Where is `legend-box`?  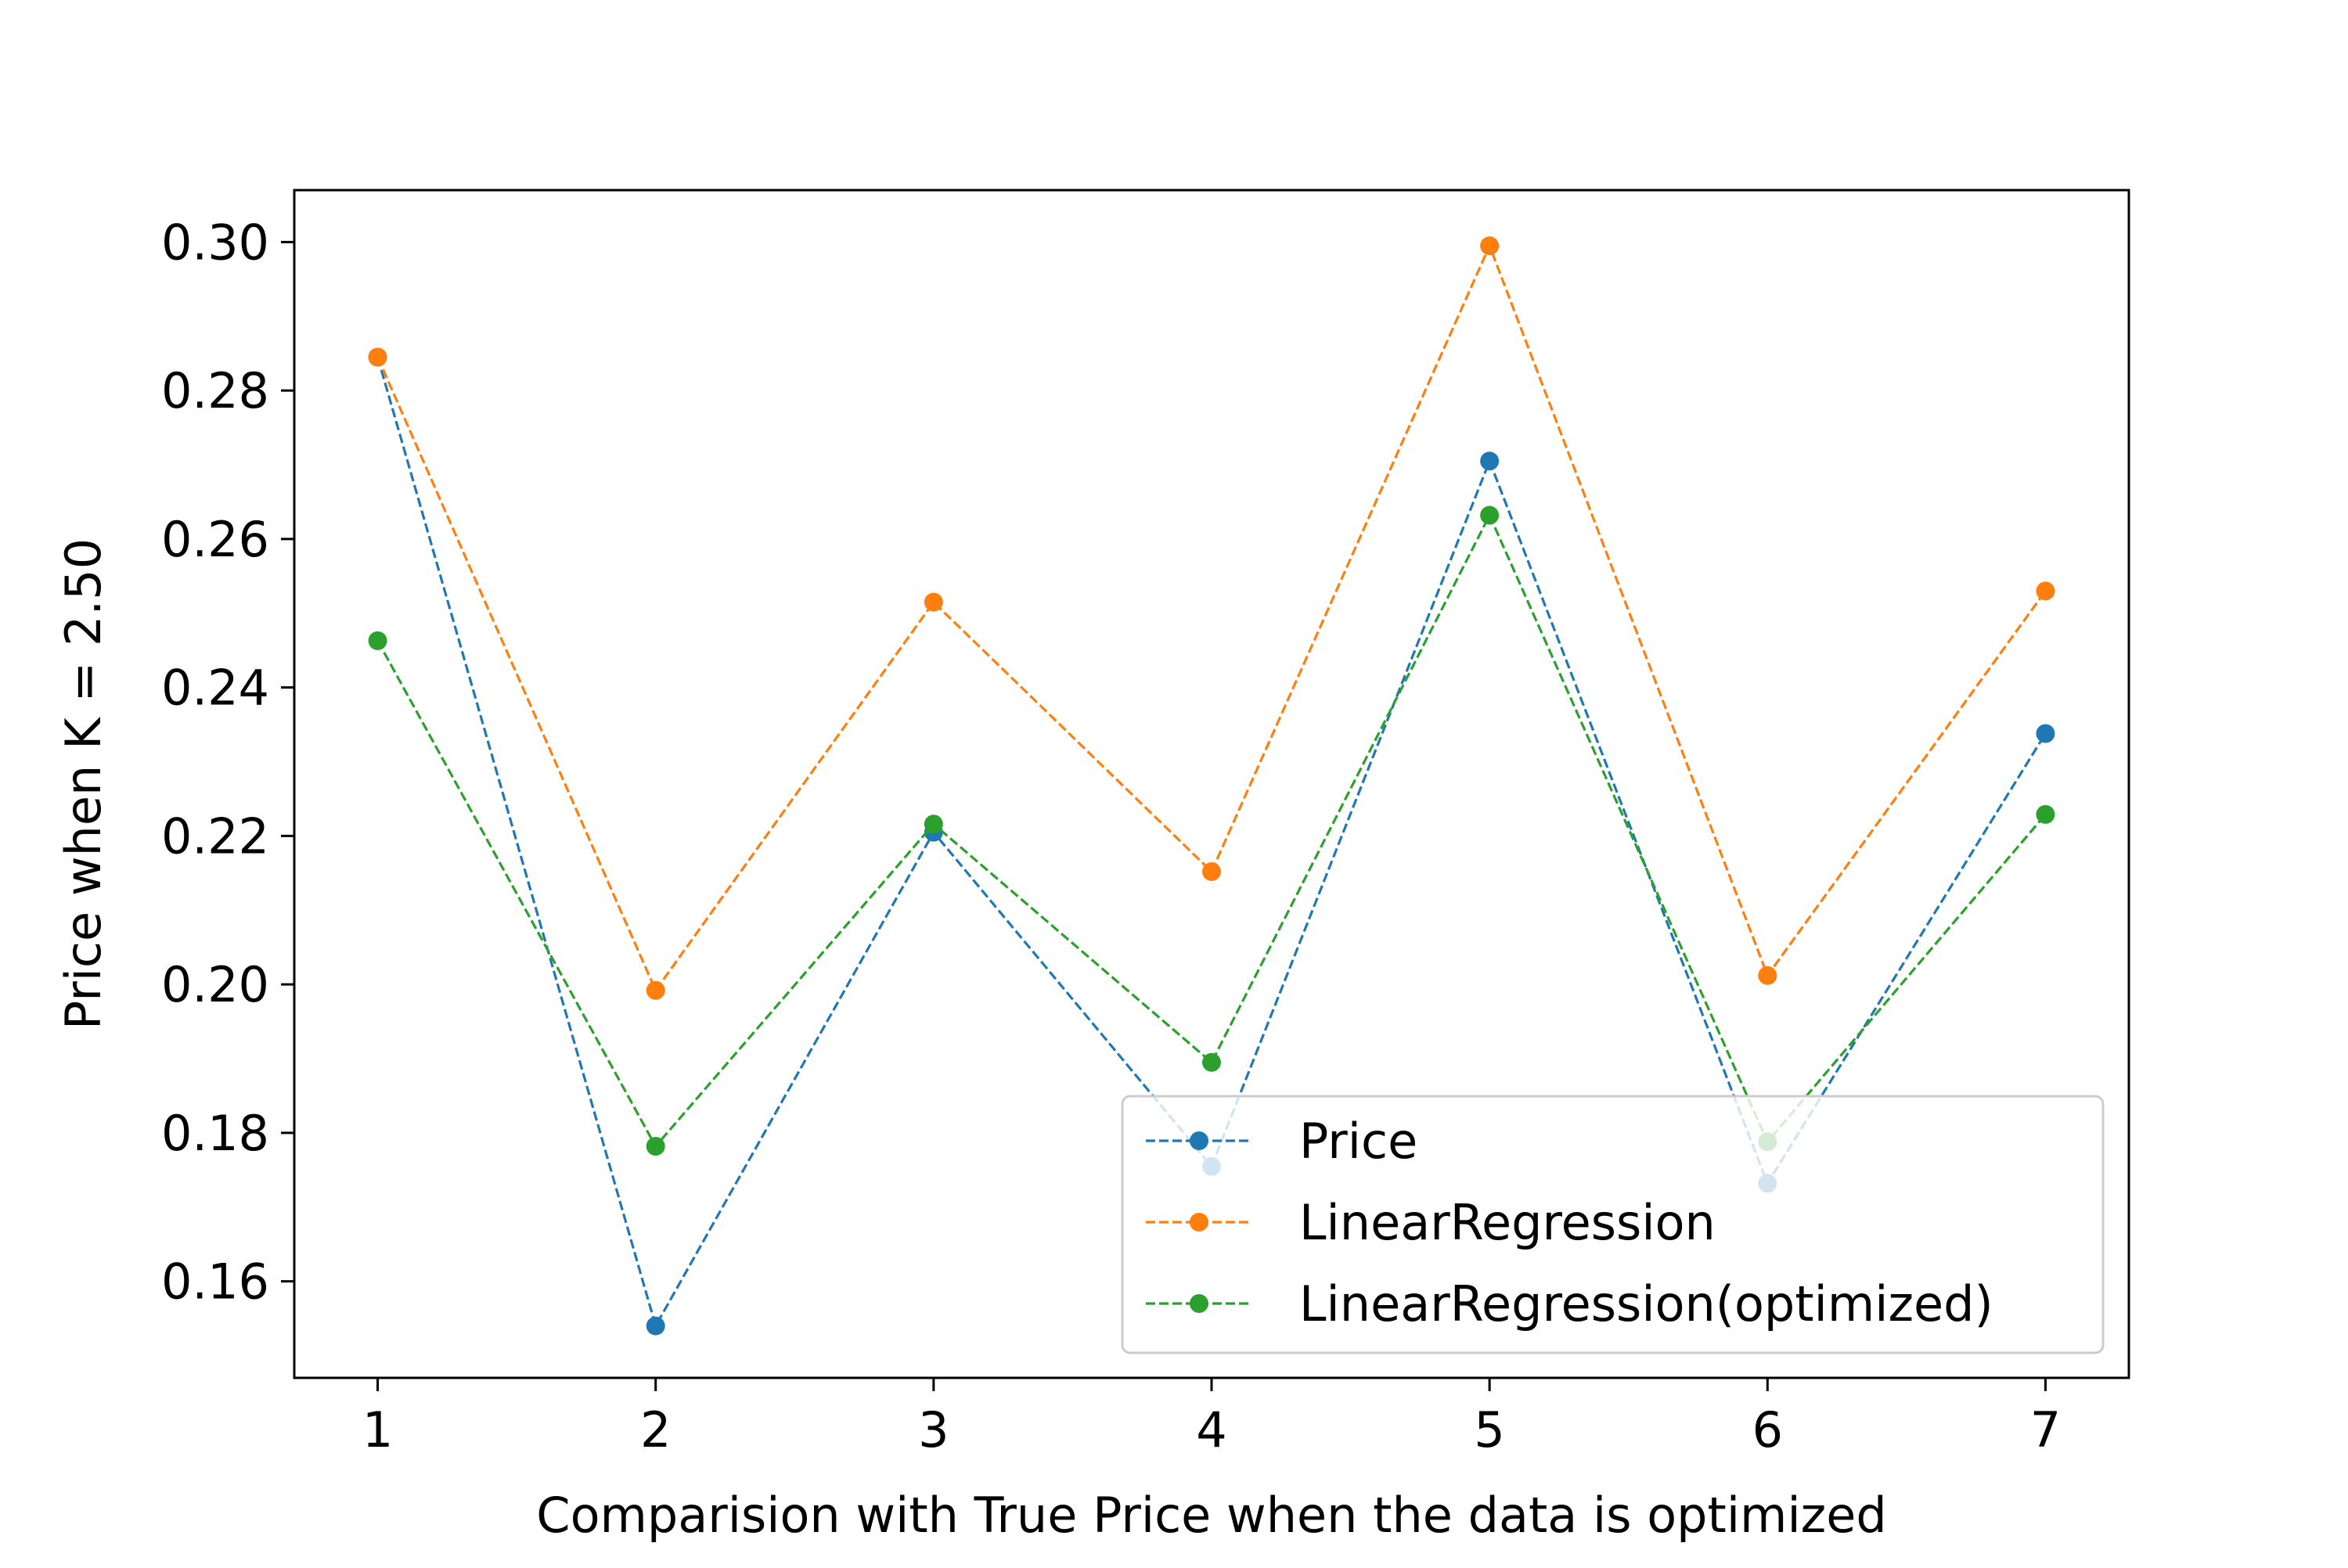
legend-box is located at coordinates (1613, 1224).